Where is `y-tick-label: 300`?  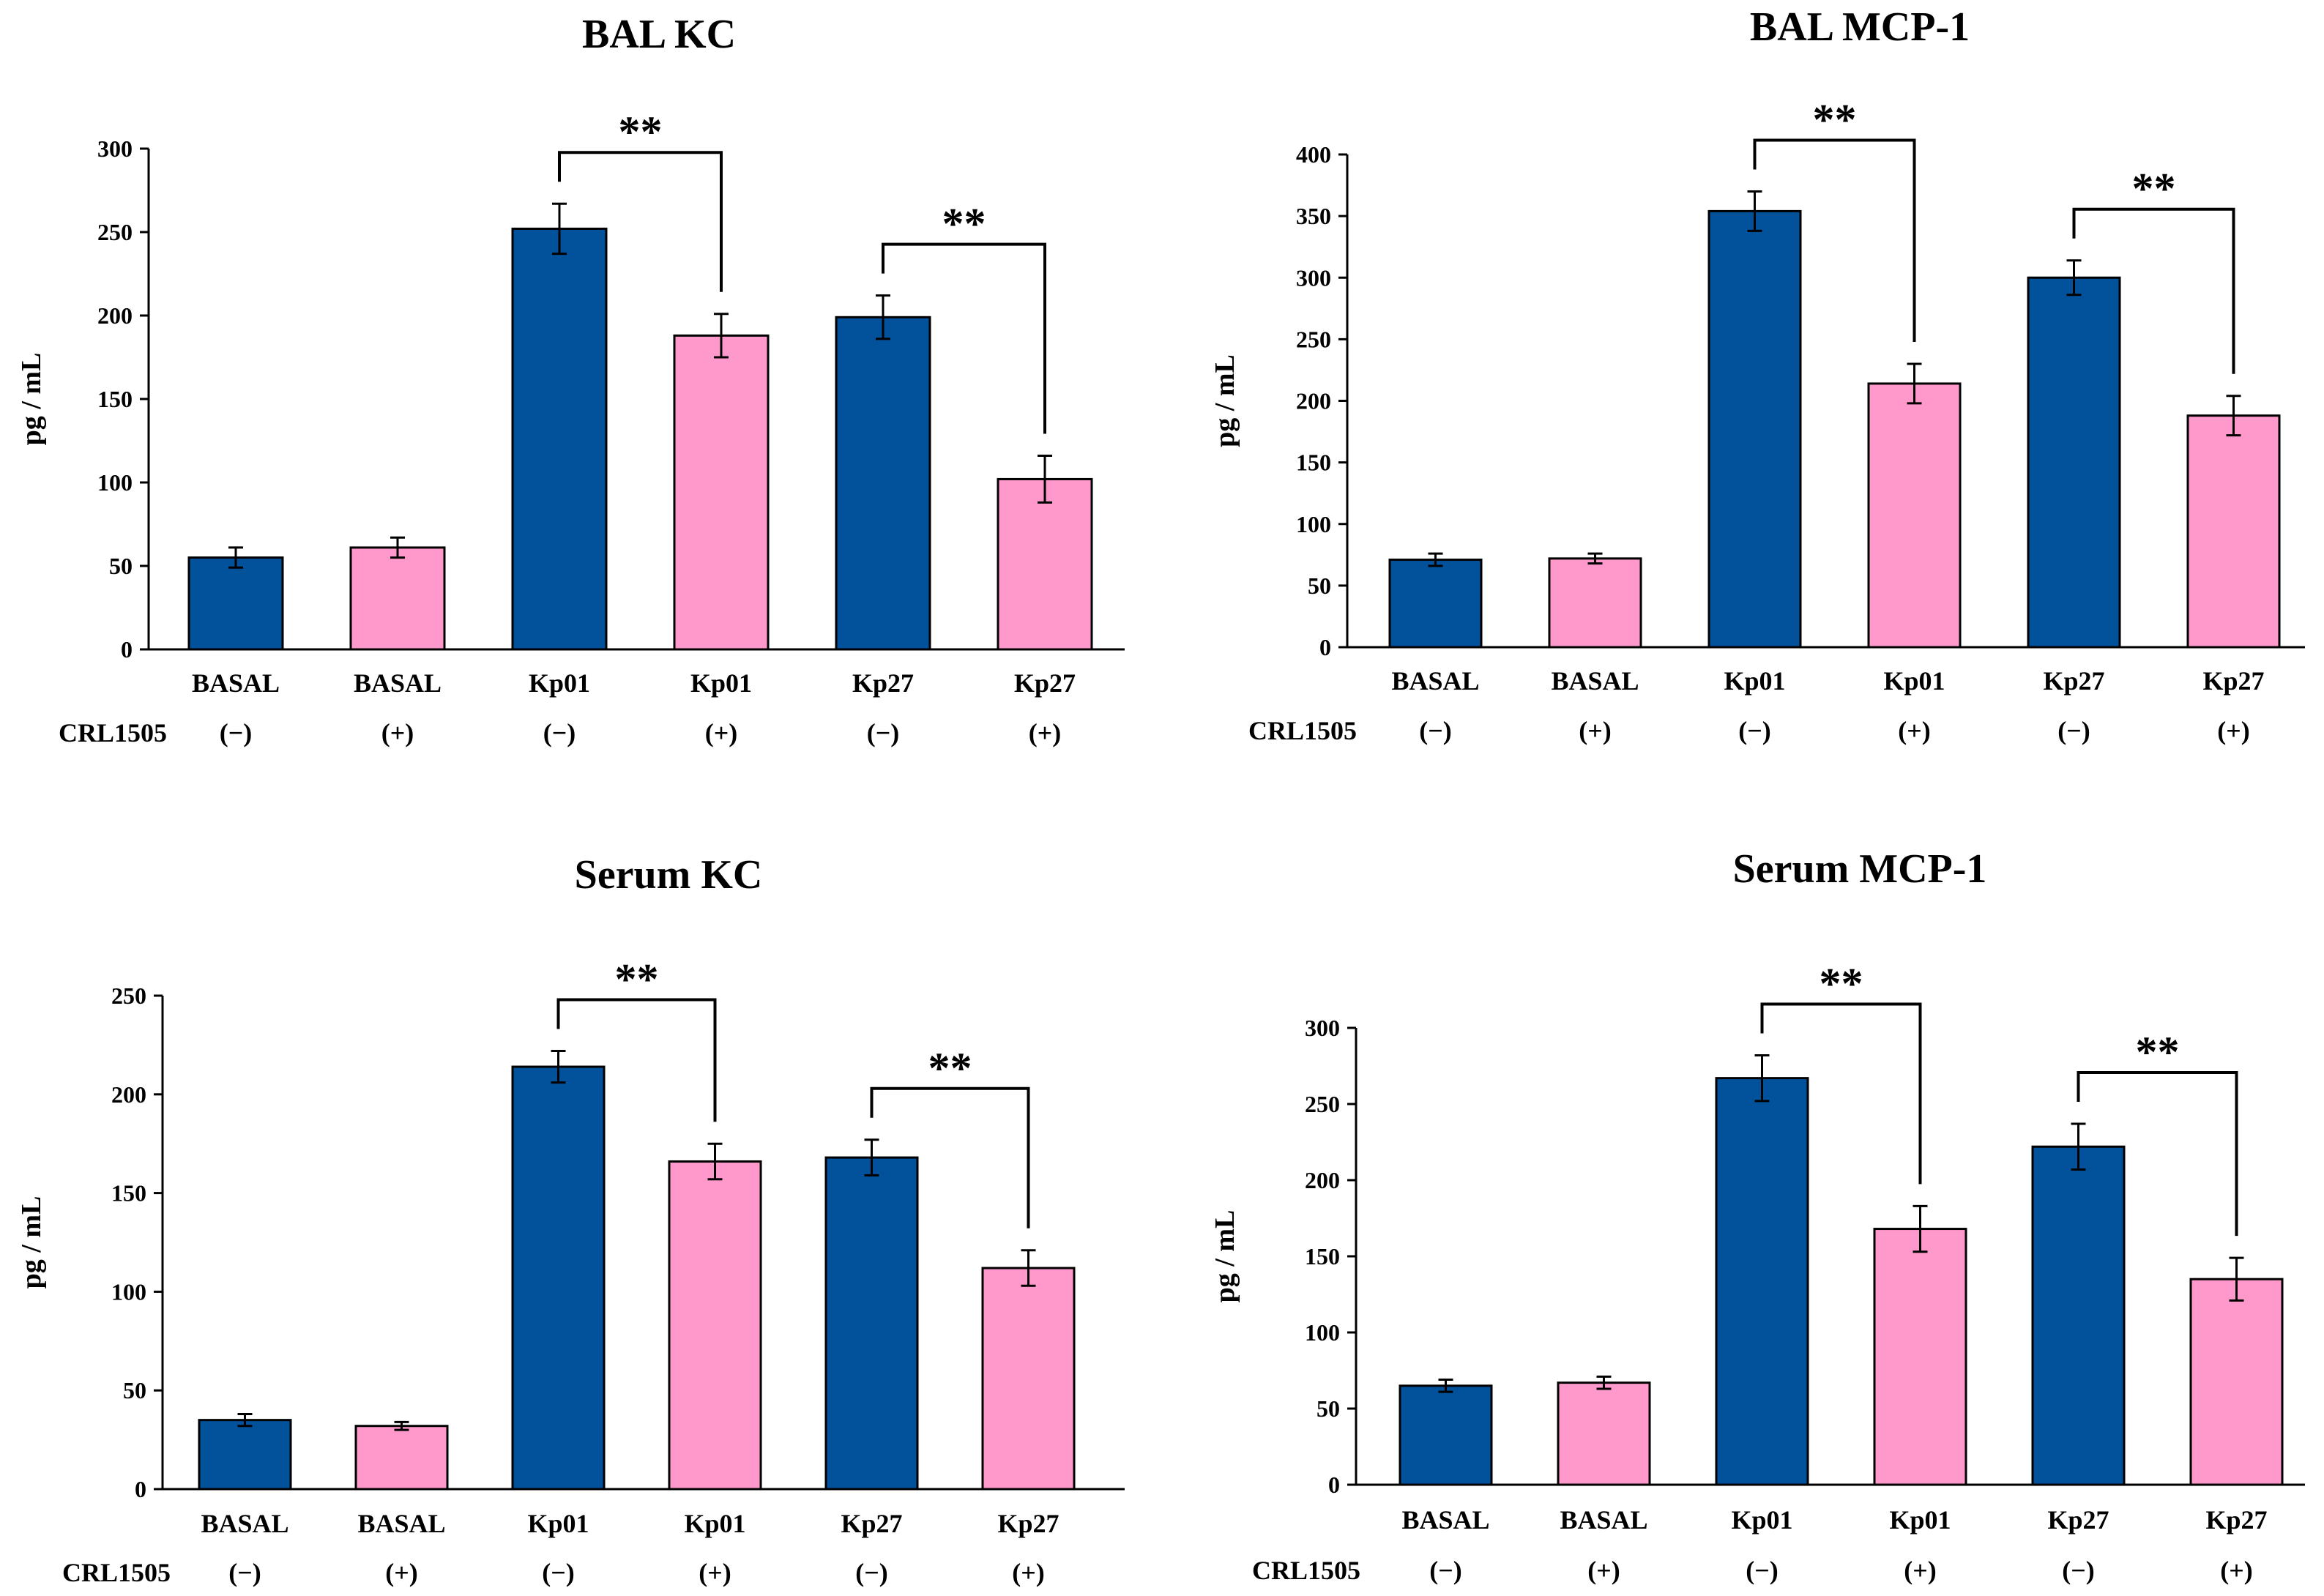
y-tick-label: 300 is located at coordinates (1313, 277).